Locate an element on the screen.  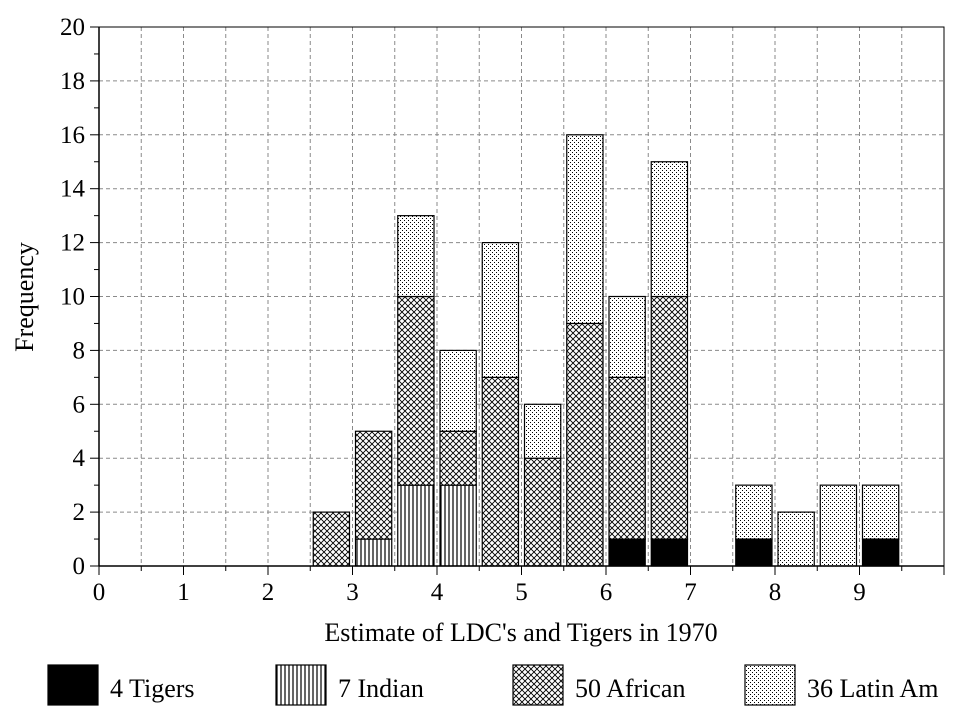
y-tick-label: 8 is located at coordinates (79, 350).